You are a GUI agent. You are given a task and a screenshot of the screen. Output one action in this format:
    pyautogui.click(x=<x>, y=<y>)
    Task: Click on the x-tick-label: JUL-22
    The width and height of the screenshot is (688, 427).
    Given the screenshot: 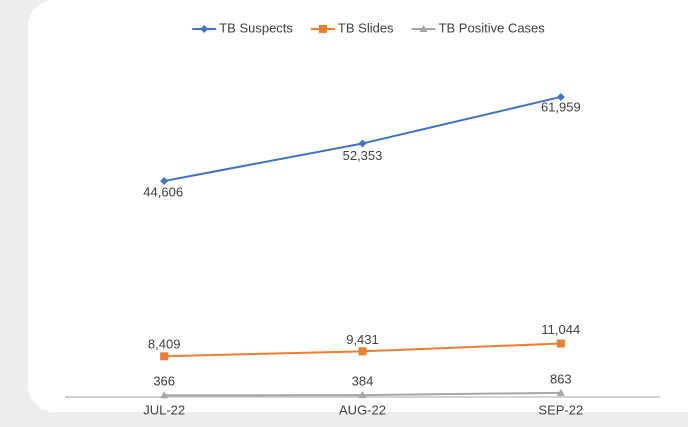 What is the action you would take?
    pyautogui.click(x=164, y=409)
    